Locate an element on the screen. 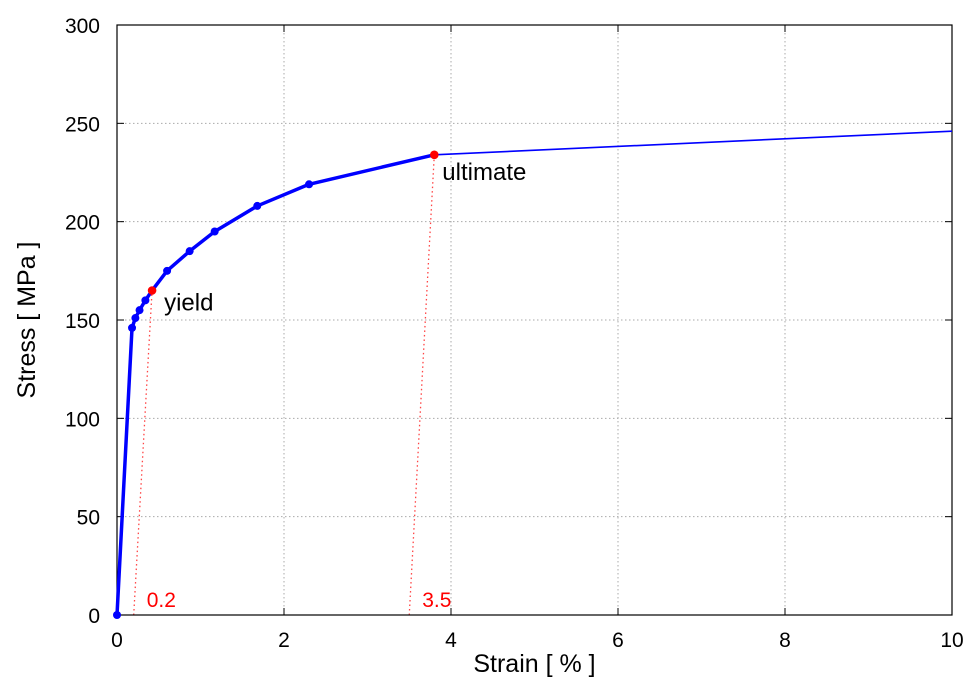  x-tick-label: 10 is located at coordinates (951, 640).